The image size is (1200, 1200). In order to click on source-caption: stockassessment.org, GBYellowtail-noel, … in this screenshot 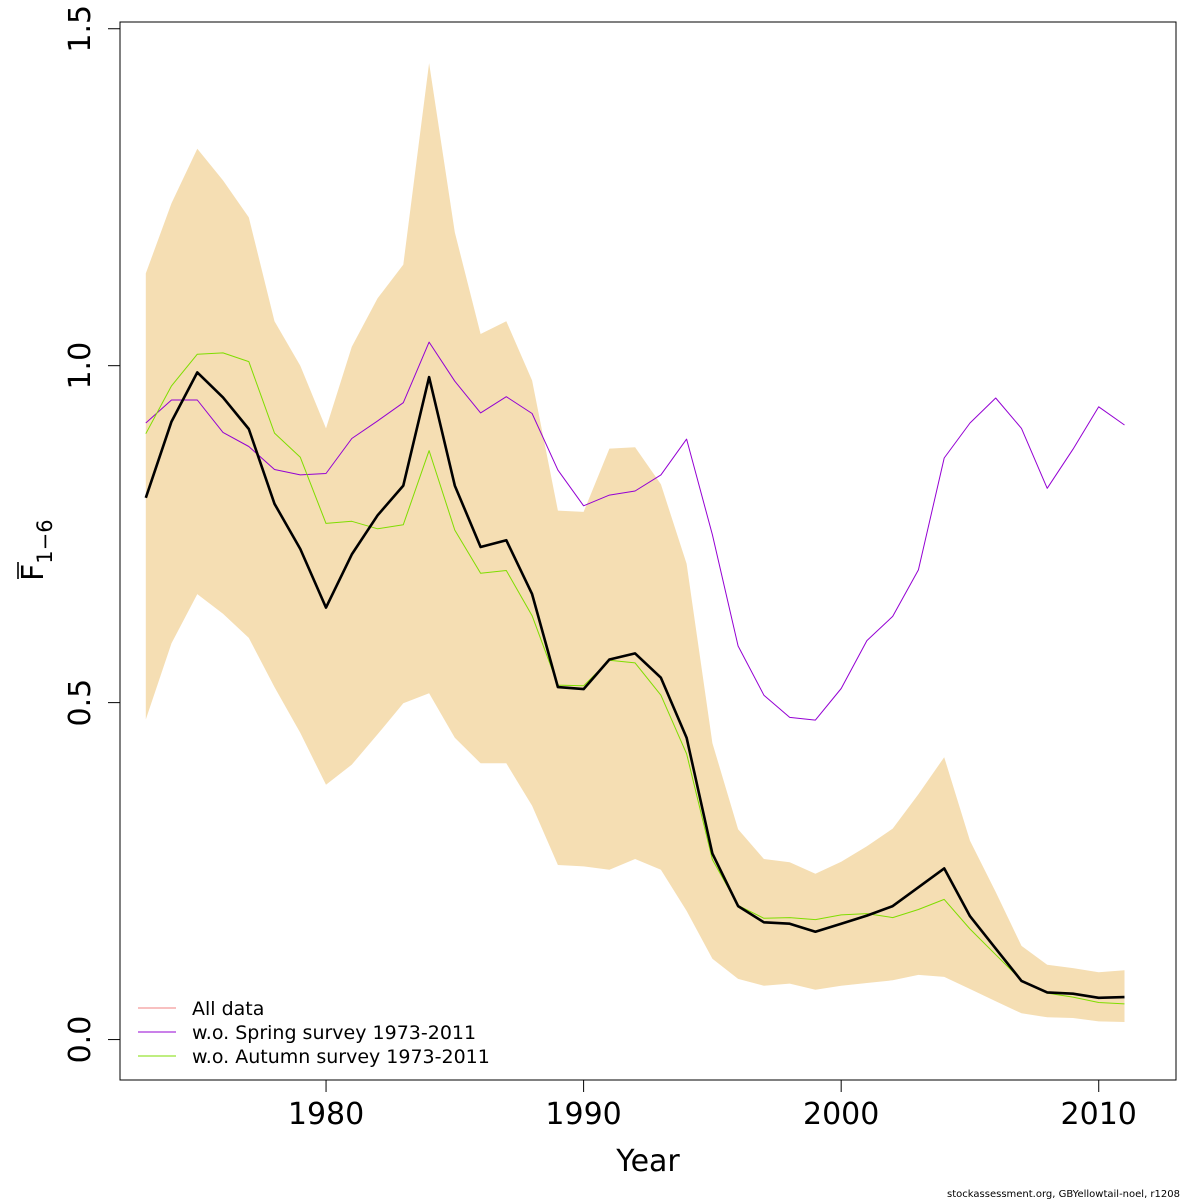, I will do `click(1063, 1194)`.